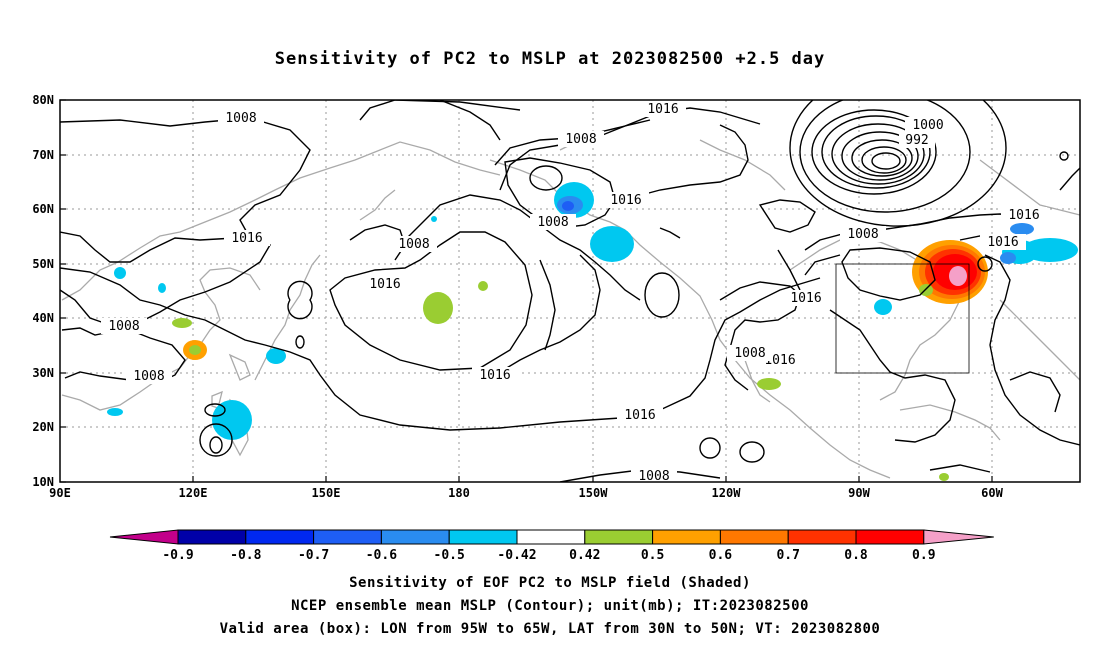 The image size is (1100, 650). Describe the element at coordinates (144, 537) in the screenshot. I see `colorbar-arrow-left` at that location.